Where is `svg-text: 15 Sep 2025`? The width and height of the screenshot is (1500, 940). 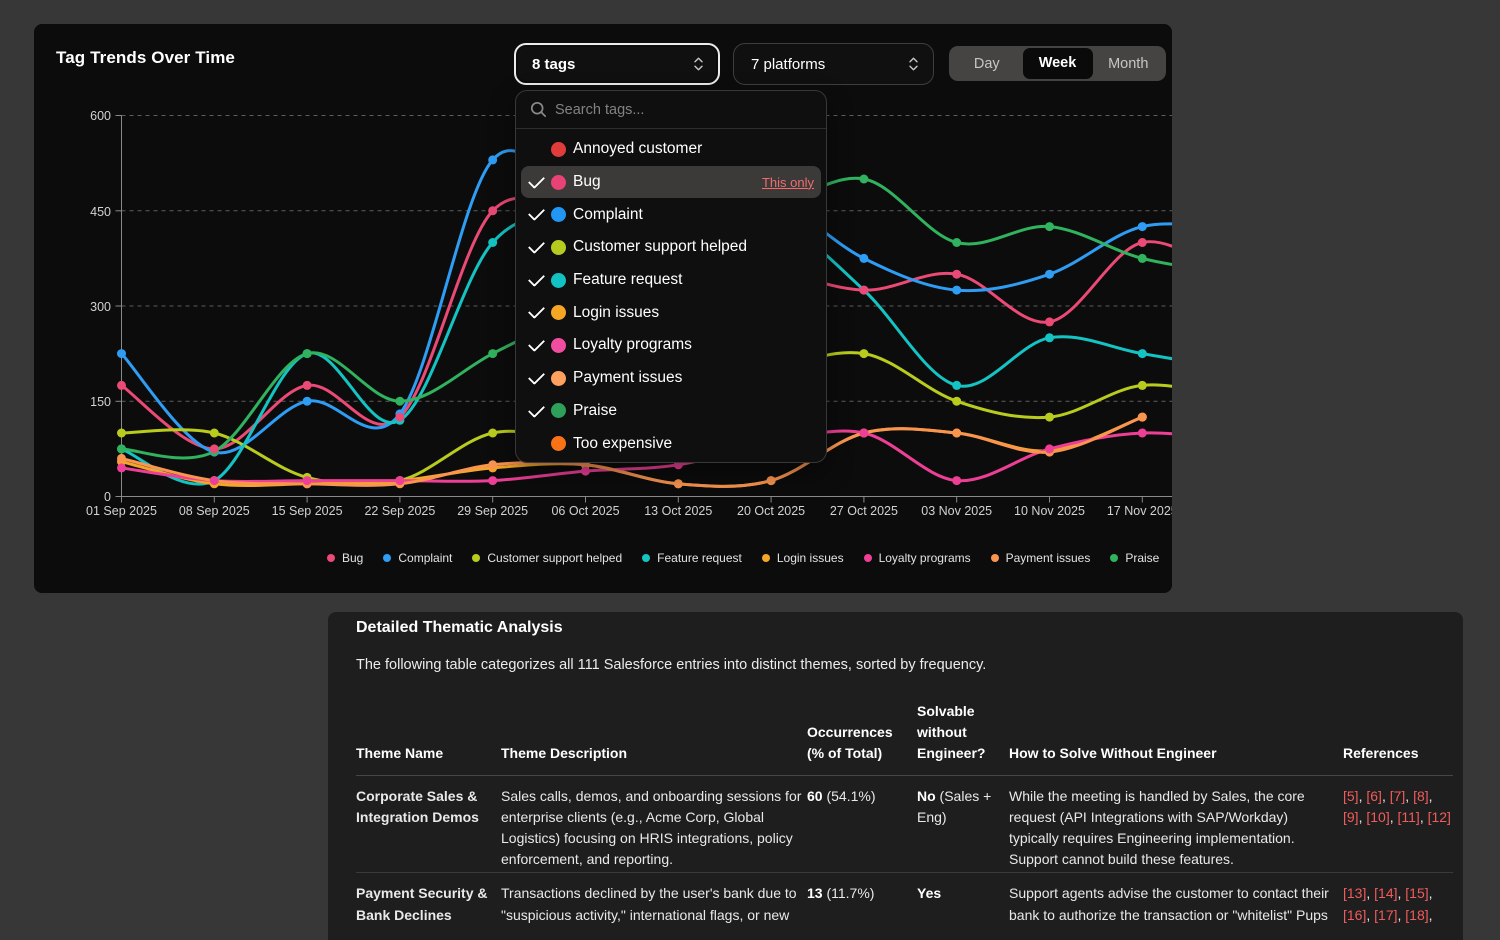 svg-text: 15 Sep 2025 is located at coordinates (307, 511).